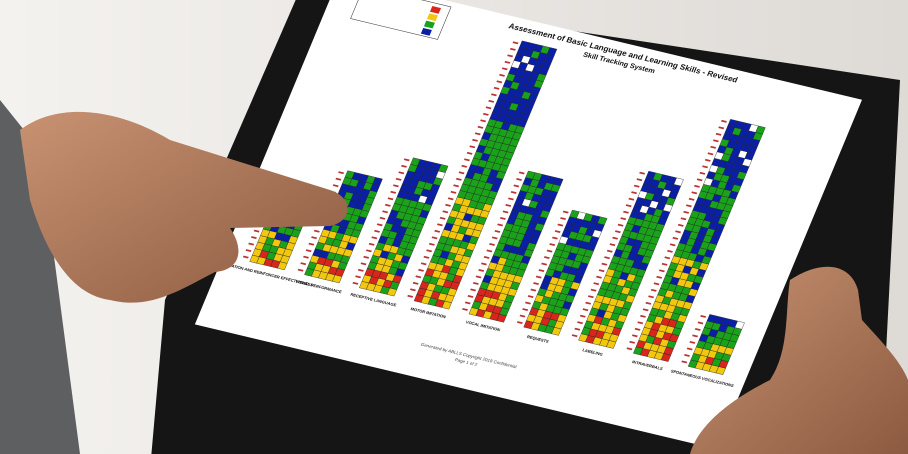 The height and width of the screenshot is (454, 908). I want to click on column-label: REQUESTS, so click(538, 339).